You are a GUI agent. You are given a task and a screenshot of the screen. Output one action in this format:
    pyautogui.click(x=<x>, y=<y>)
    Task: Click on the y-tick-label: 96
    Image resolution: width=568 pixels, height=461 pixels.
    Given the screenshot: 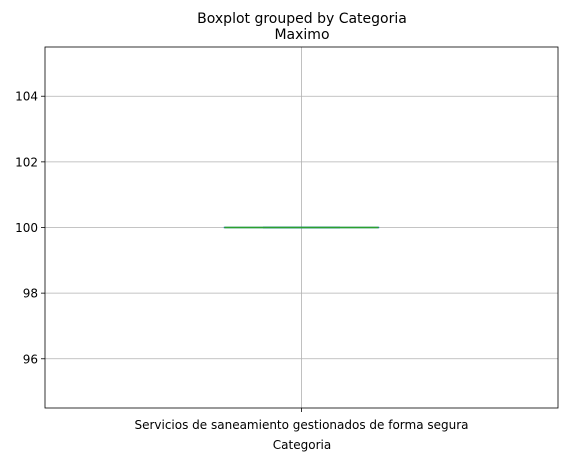 What is the action you would take?
    pyautogui.click(x=30, y=359)
    